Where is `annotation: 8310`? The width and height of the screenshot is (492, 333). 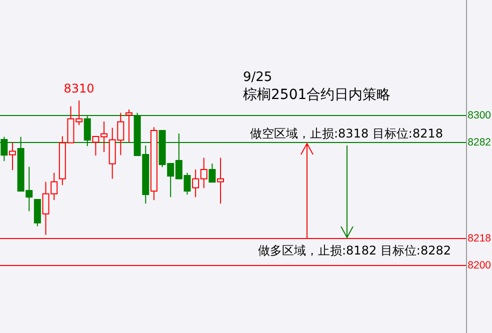
annotation: 8310 is located at coordinates (79, 89).